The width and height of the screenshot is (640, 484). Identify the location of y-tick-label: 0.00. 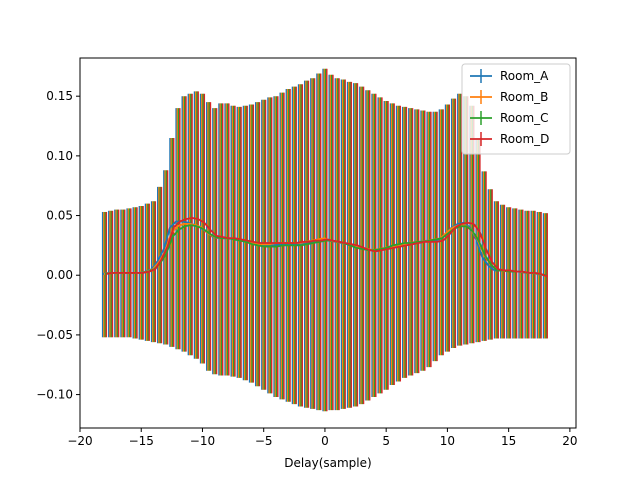
(59, 275).